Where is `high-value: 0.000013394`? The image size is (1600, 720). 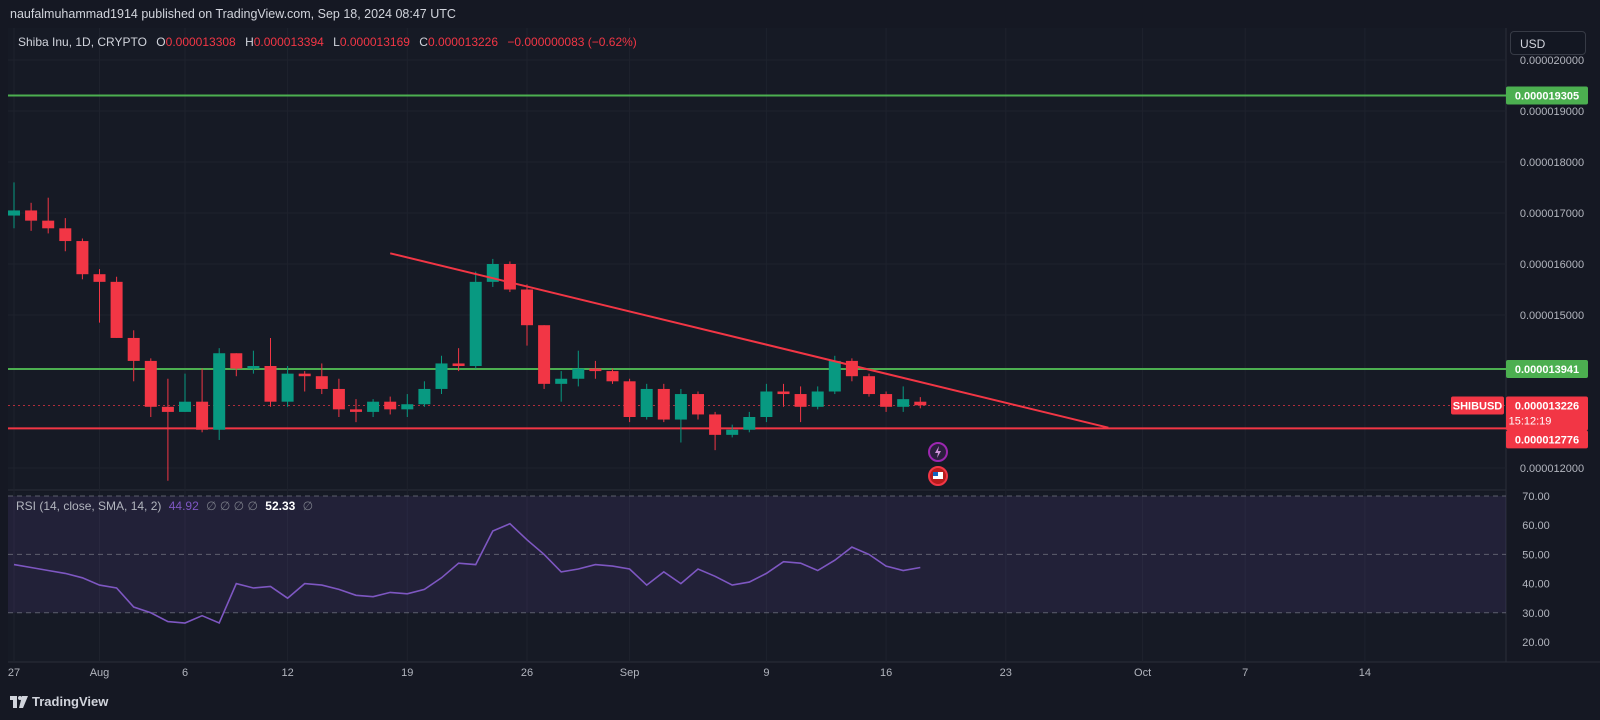
high-value: 0.000013394 is located at coordinates (288, 42).